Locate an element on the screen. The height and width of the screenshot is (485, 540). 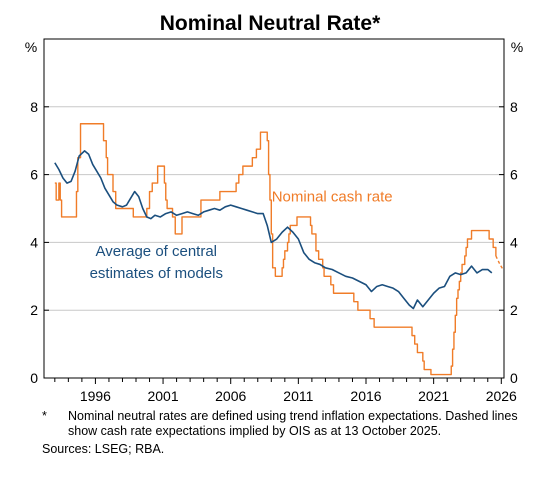
x-tick-label: 2001 is located at coordinates (162, 396).